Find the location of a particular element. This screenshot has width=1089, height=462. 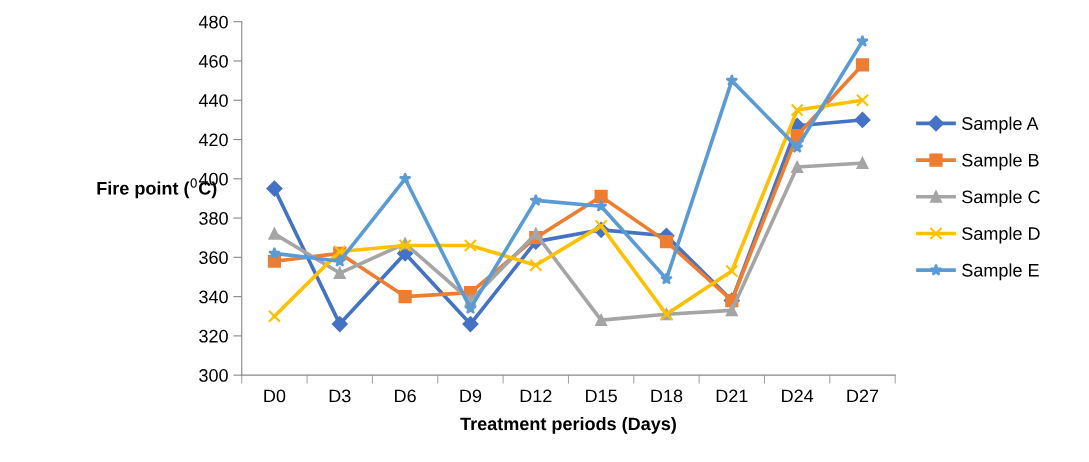

x-tick-label: D24 is located at coordinates (798, 396).